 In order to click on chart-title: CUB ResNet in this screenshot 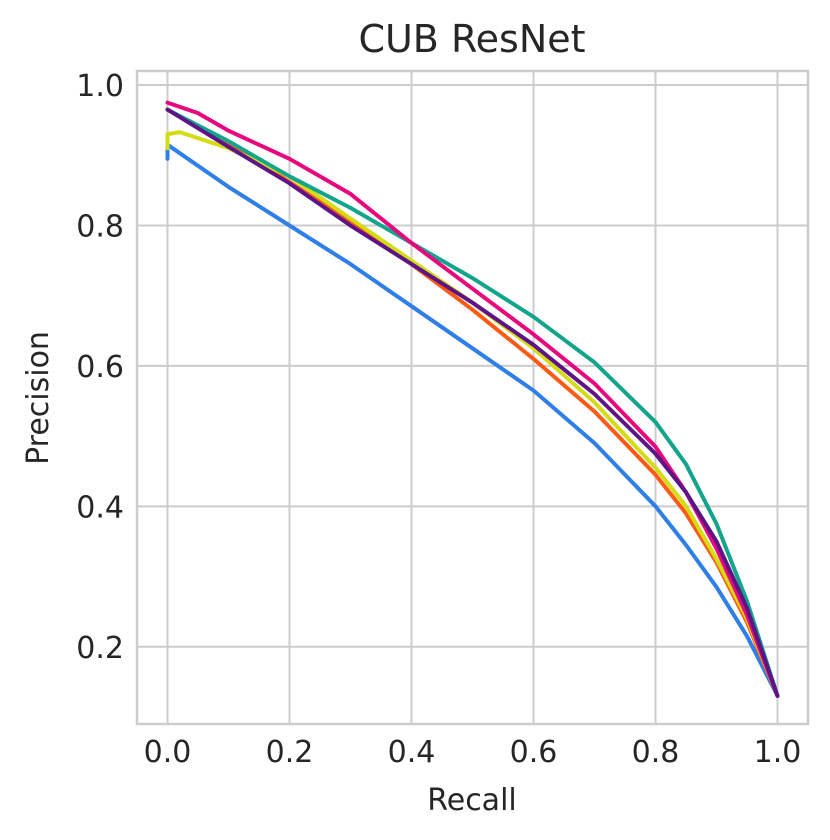, I will do `click(471, 39)`.